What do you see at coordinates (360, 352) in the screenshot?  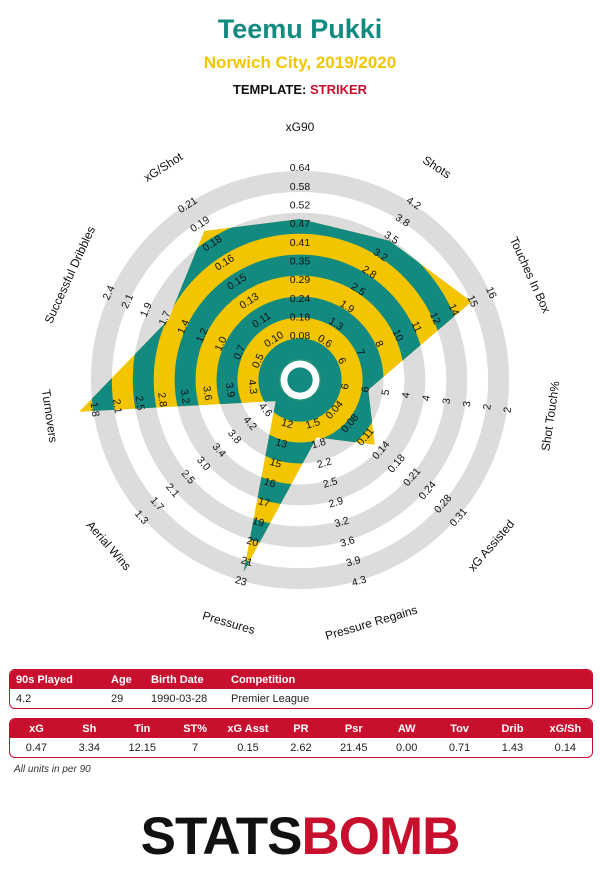 I see `tick-label: 7` at bounding box center [360, 352].